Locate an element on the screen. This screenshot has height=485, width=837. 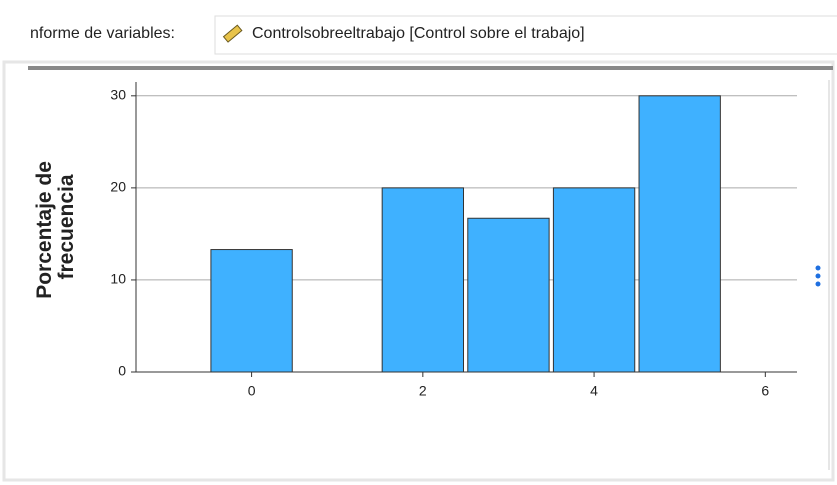
resize-handle is located at coordinates (818, 276).